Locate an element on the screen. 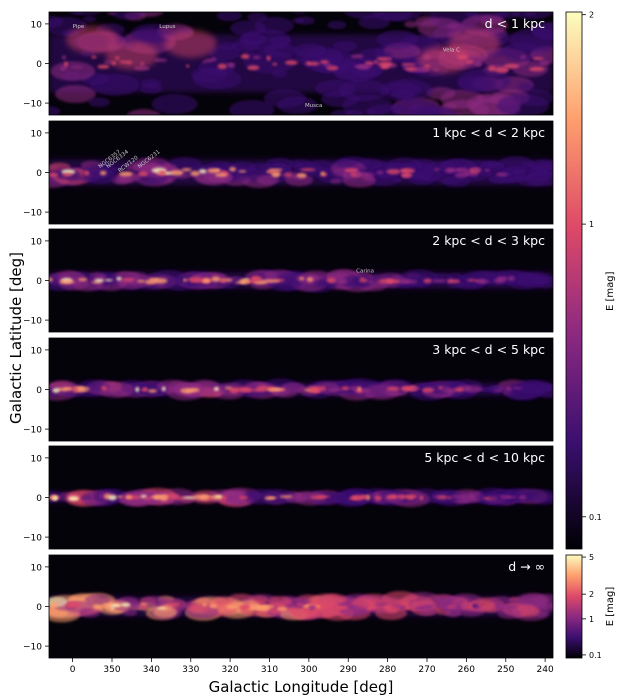  x-tick-label: 250 is located at coordinates (505, 670).